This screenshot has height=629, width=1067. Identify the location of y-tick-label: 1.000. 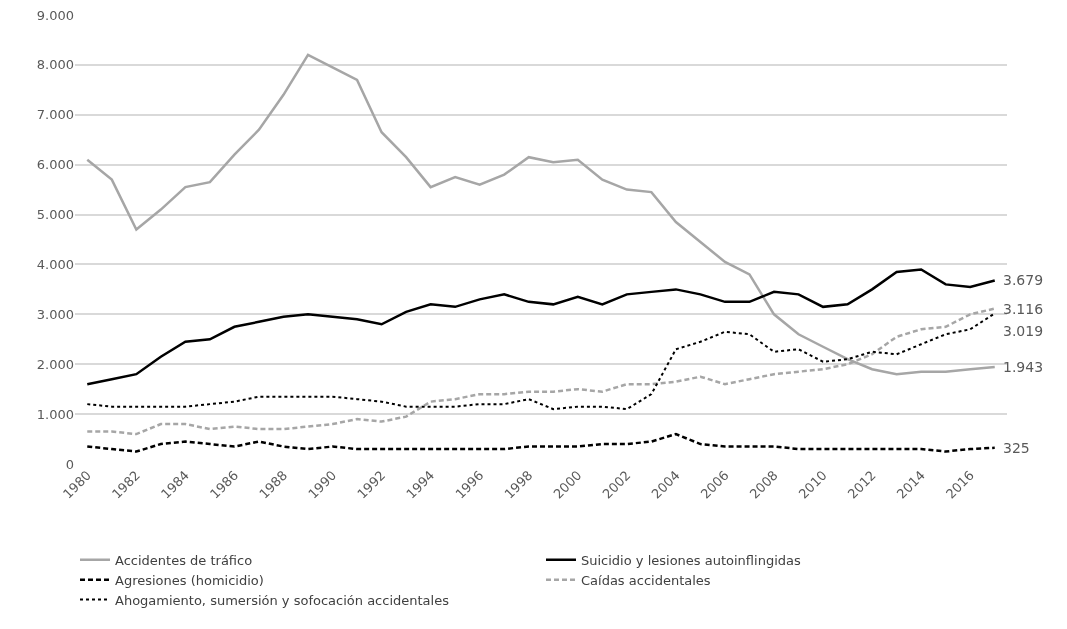
(55, 414).